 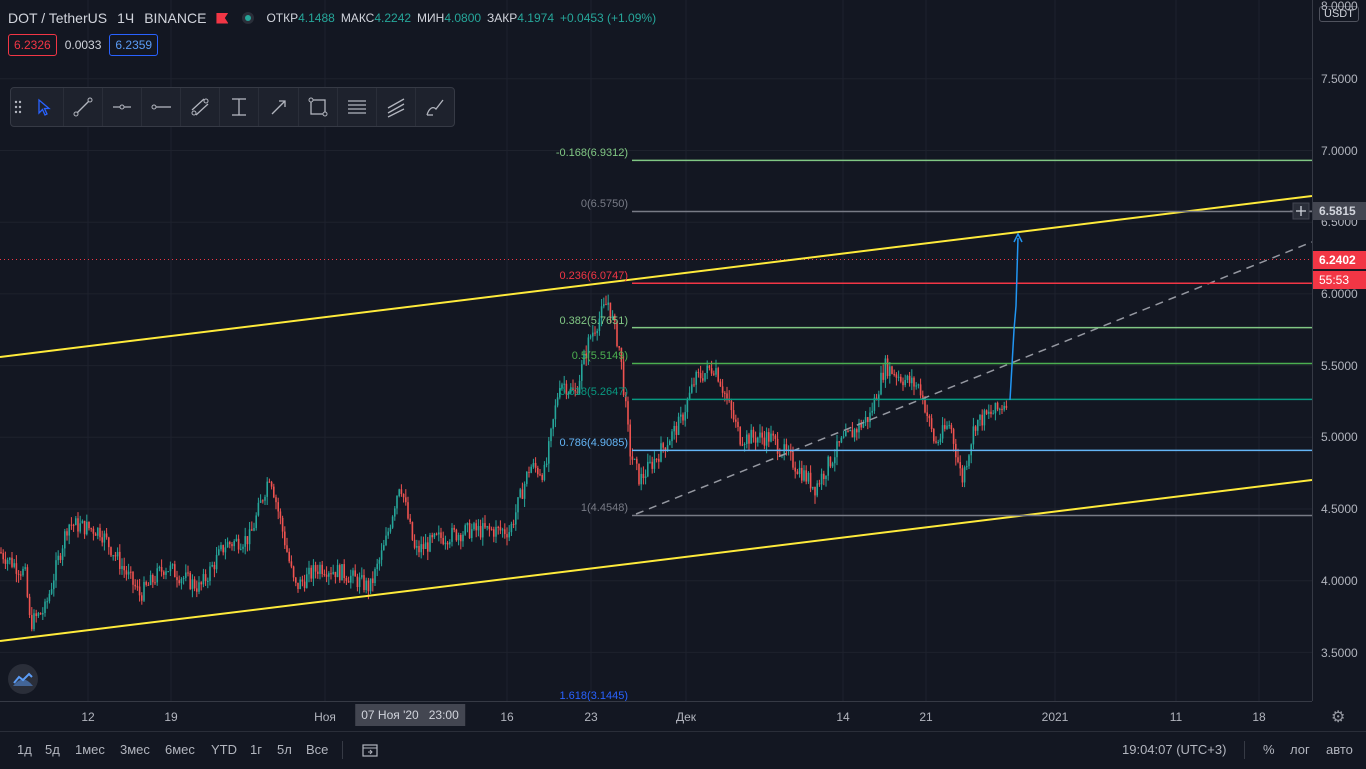 What do you see at coordinates (1339, 749) in the screenshot?
I see `auto-scale-toggle: авто` at bounding box center [1339, 749].